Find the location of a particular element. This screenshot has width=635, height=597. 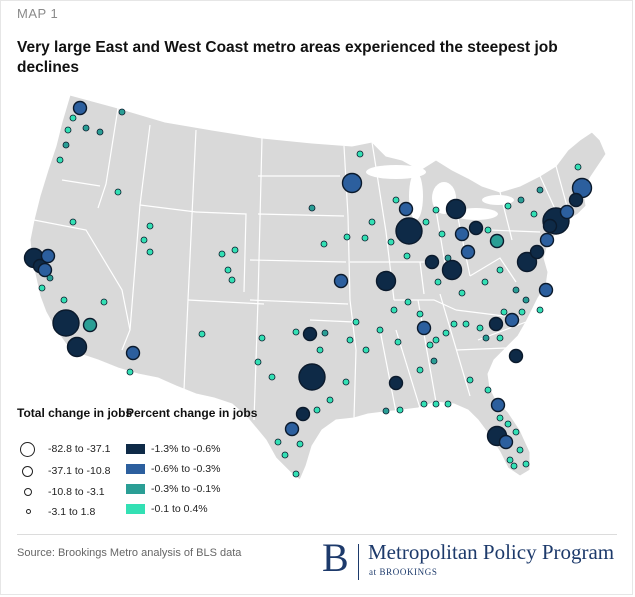

legend-size-label-3: -10.8 to -3.1 is located at coordinates (76, 492).